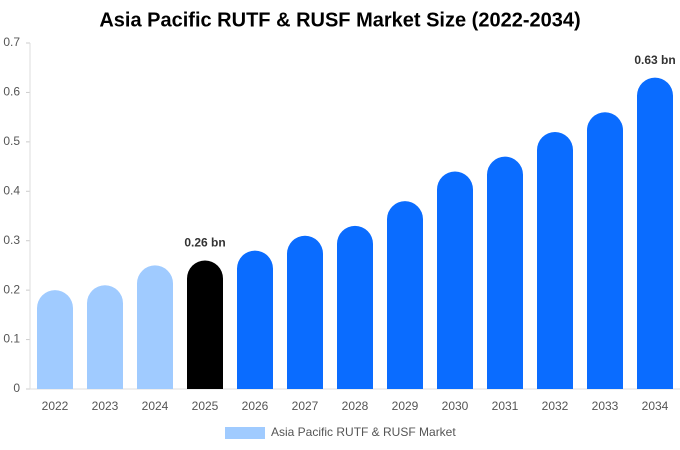 The height and width of the screenshot is (450, 680). What do you see at coordinates (654, 60) in the screenshot?
I see `value-label: 0.63 bn` at bounding box center [654, 60].